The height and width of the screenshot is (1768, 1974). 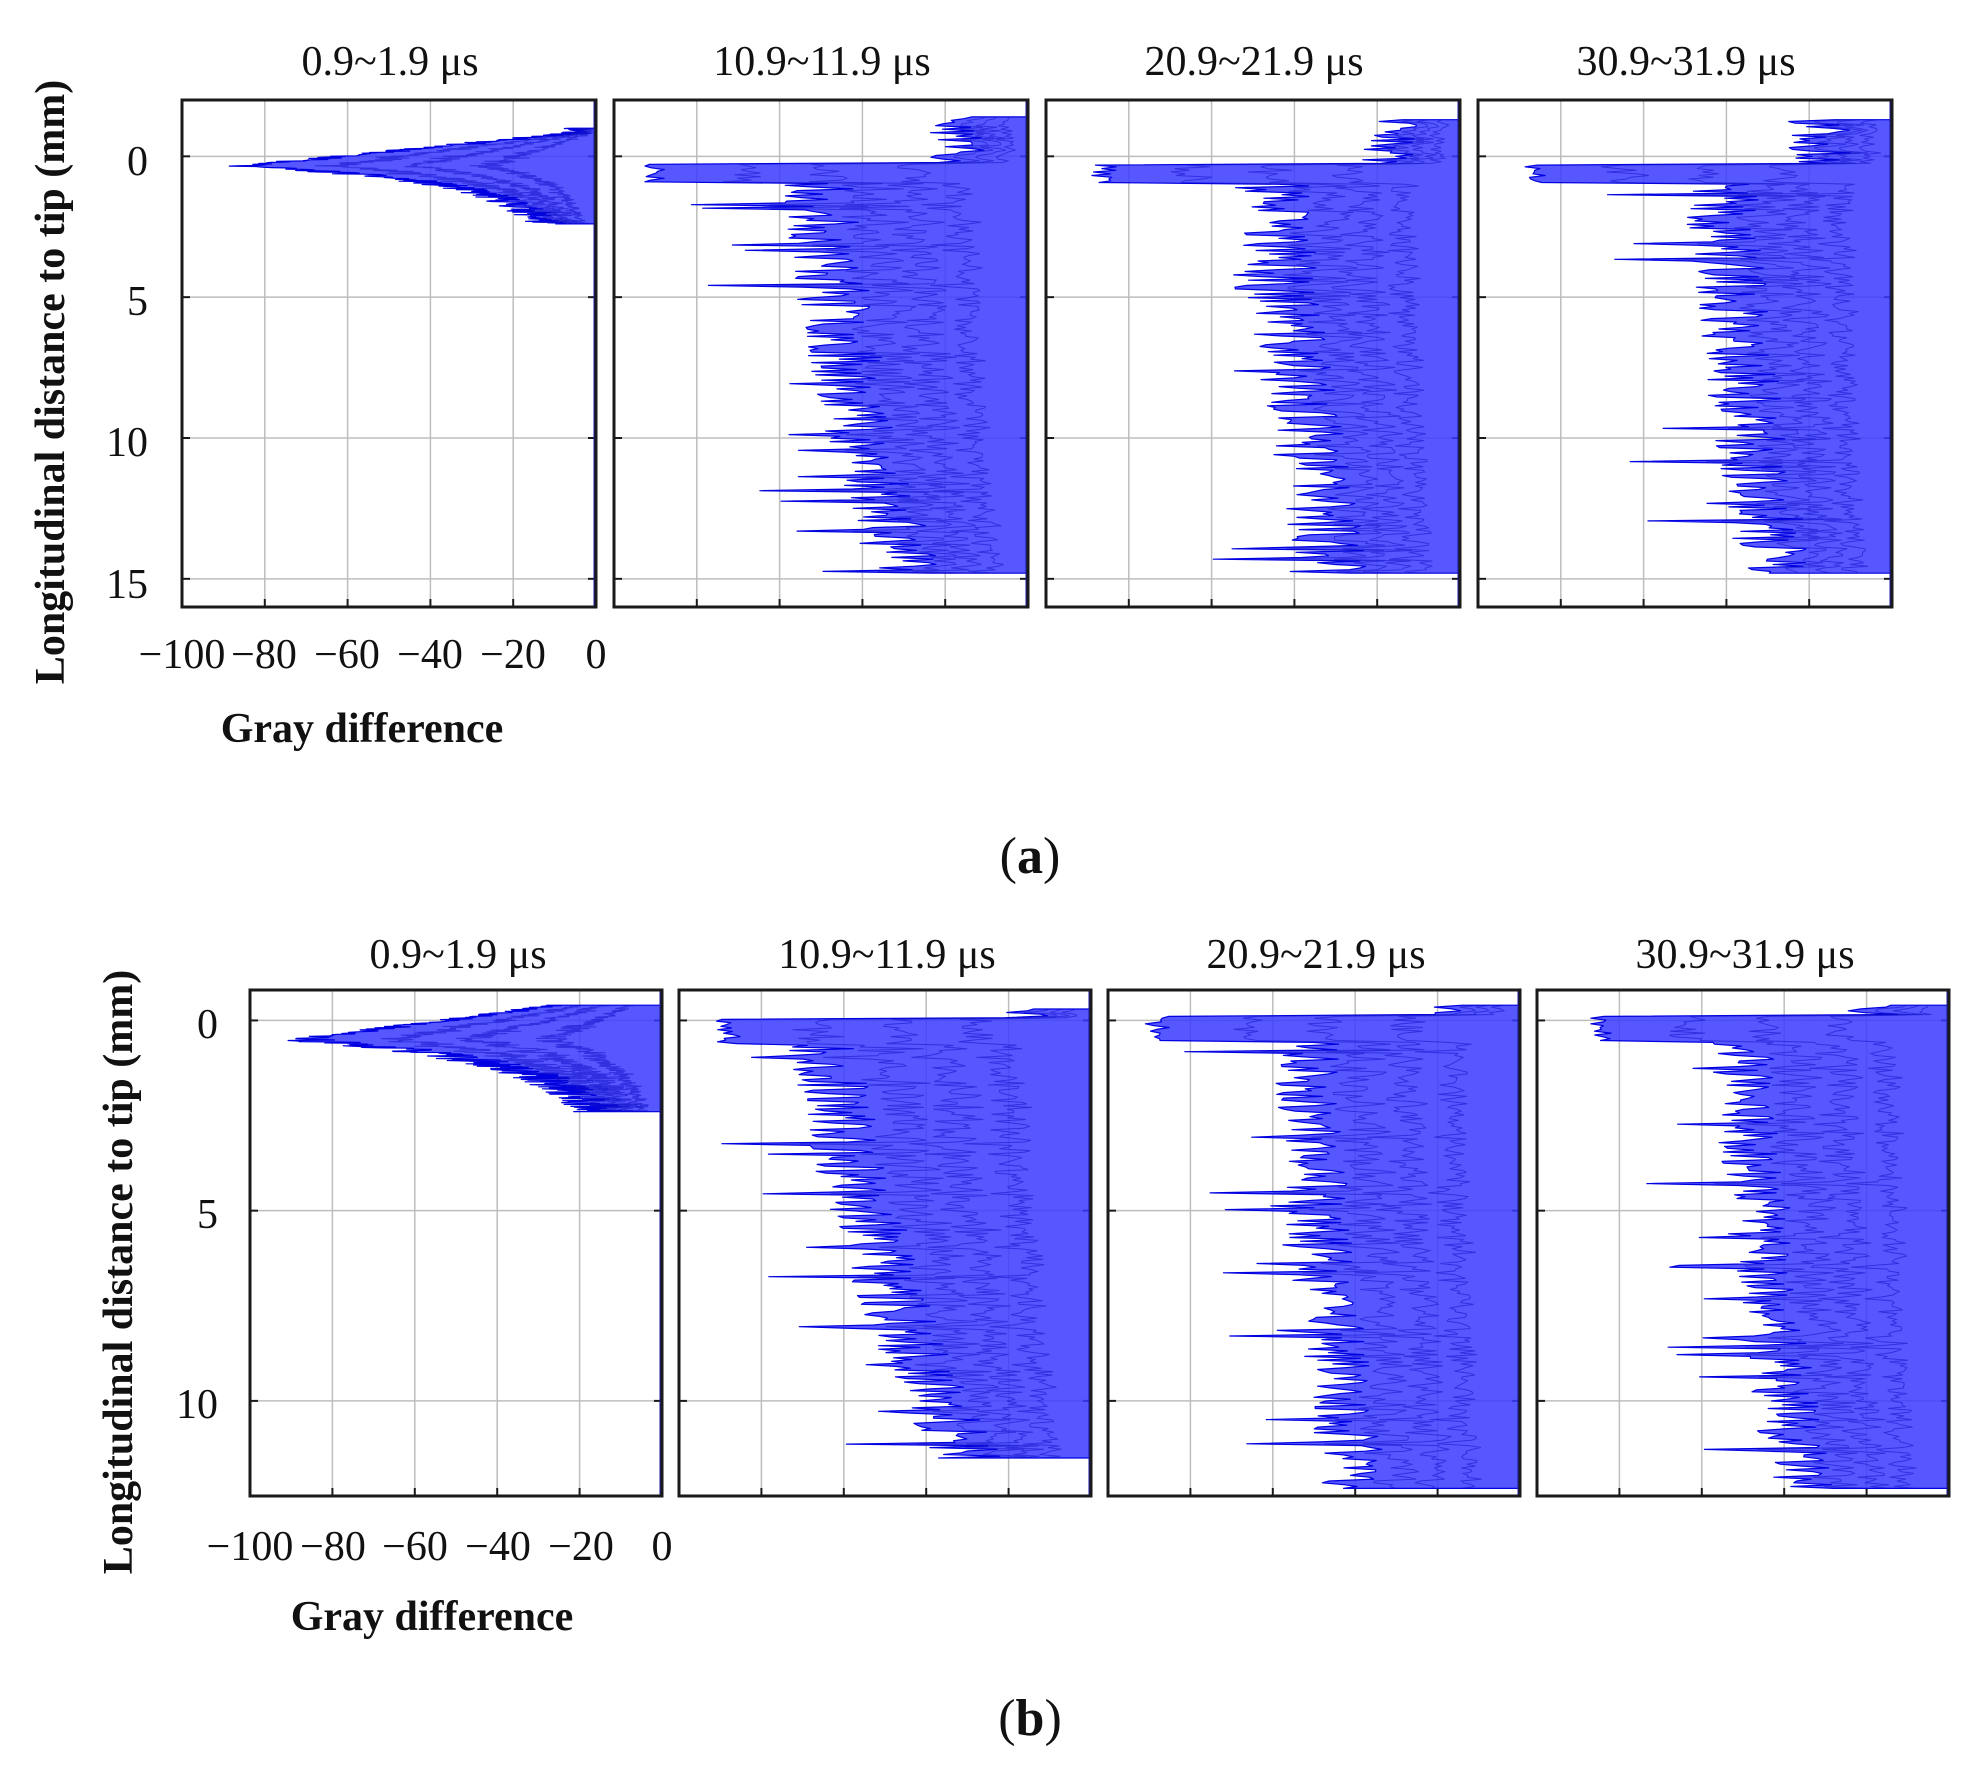 I want to click on y-axis-label-a: Longitudinal distance to tip (mm), so click(x=51, y=382).